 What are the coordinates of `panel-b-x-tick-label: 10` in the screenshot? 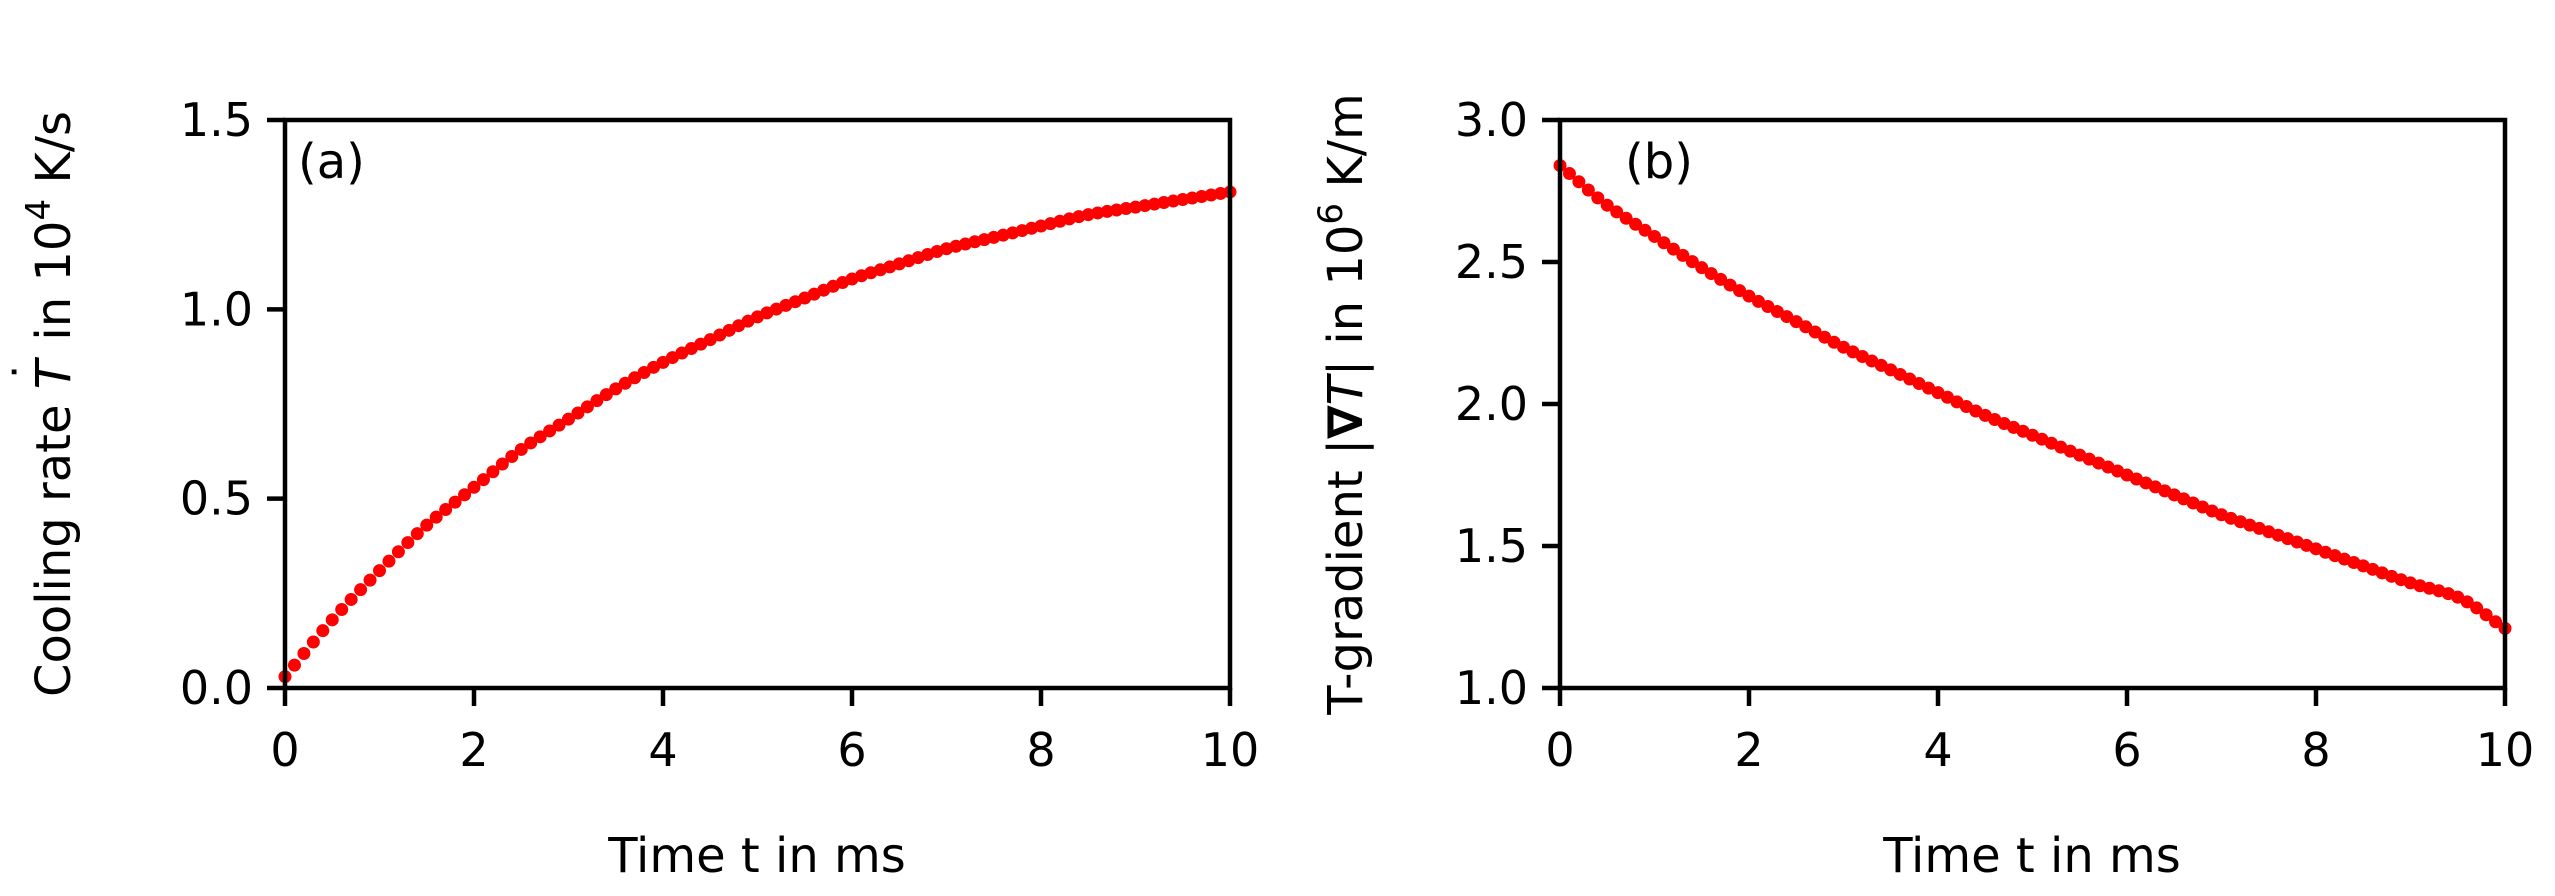 It's located at (2505, 750).